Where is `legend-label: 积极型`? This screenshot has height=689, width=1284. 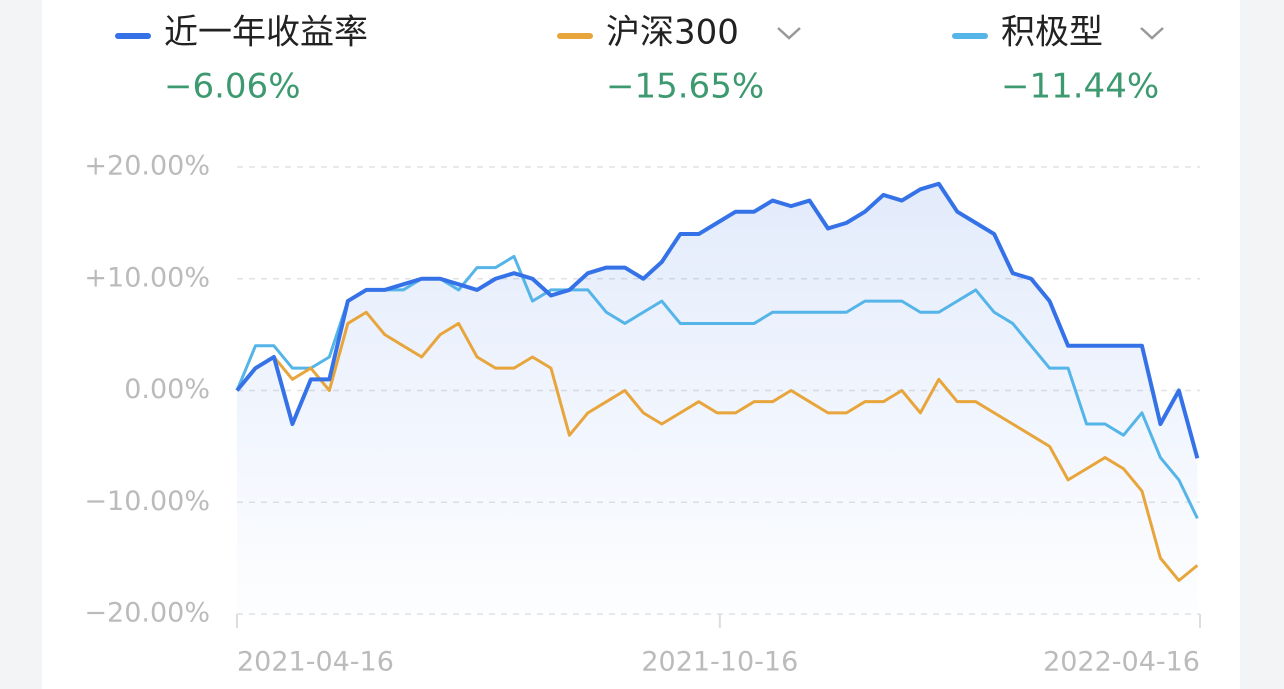
legend-label: 积极型 is located at coordinates (1052, 33).